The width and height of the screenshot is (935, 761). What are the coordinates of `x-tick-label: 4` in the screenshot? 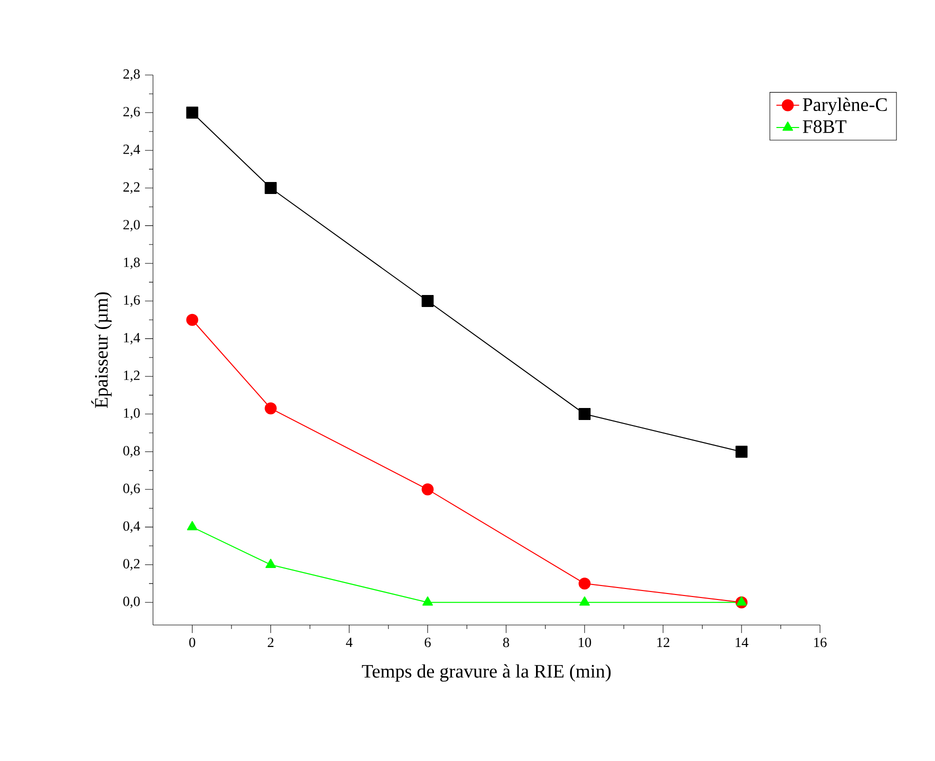 It's located at (349, 642).